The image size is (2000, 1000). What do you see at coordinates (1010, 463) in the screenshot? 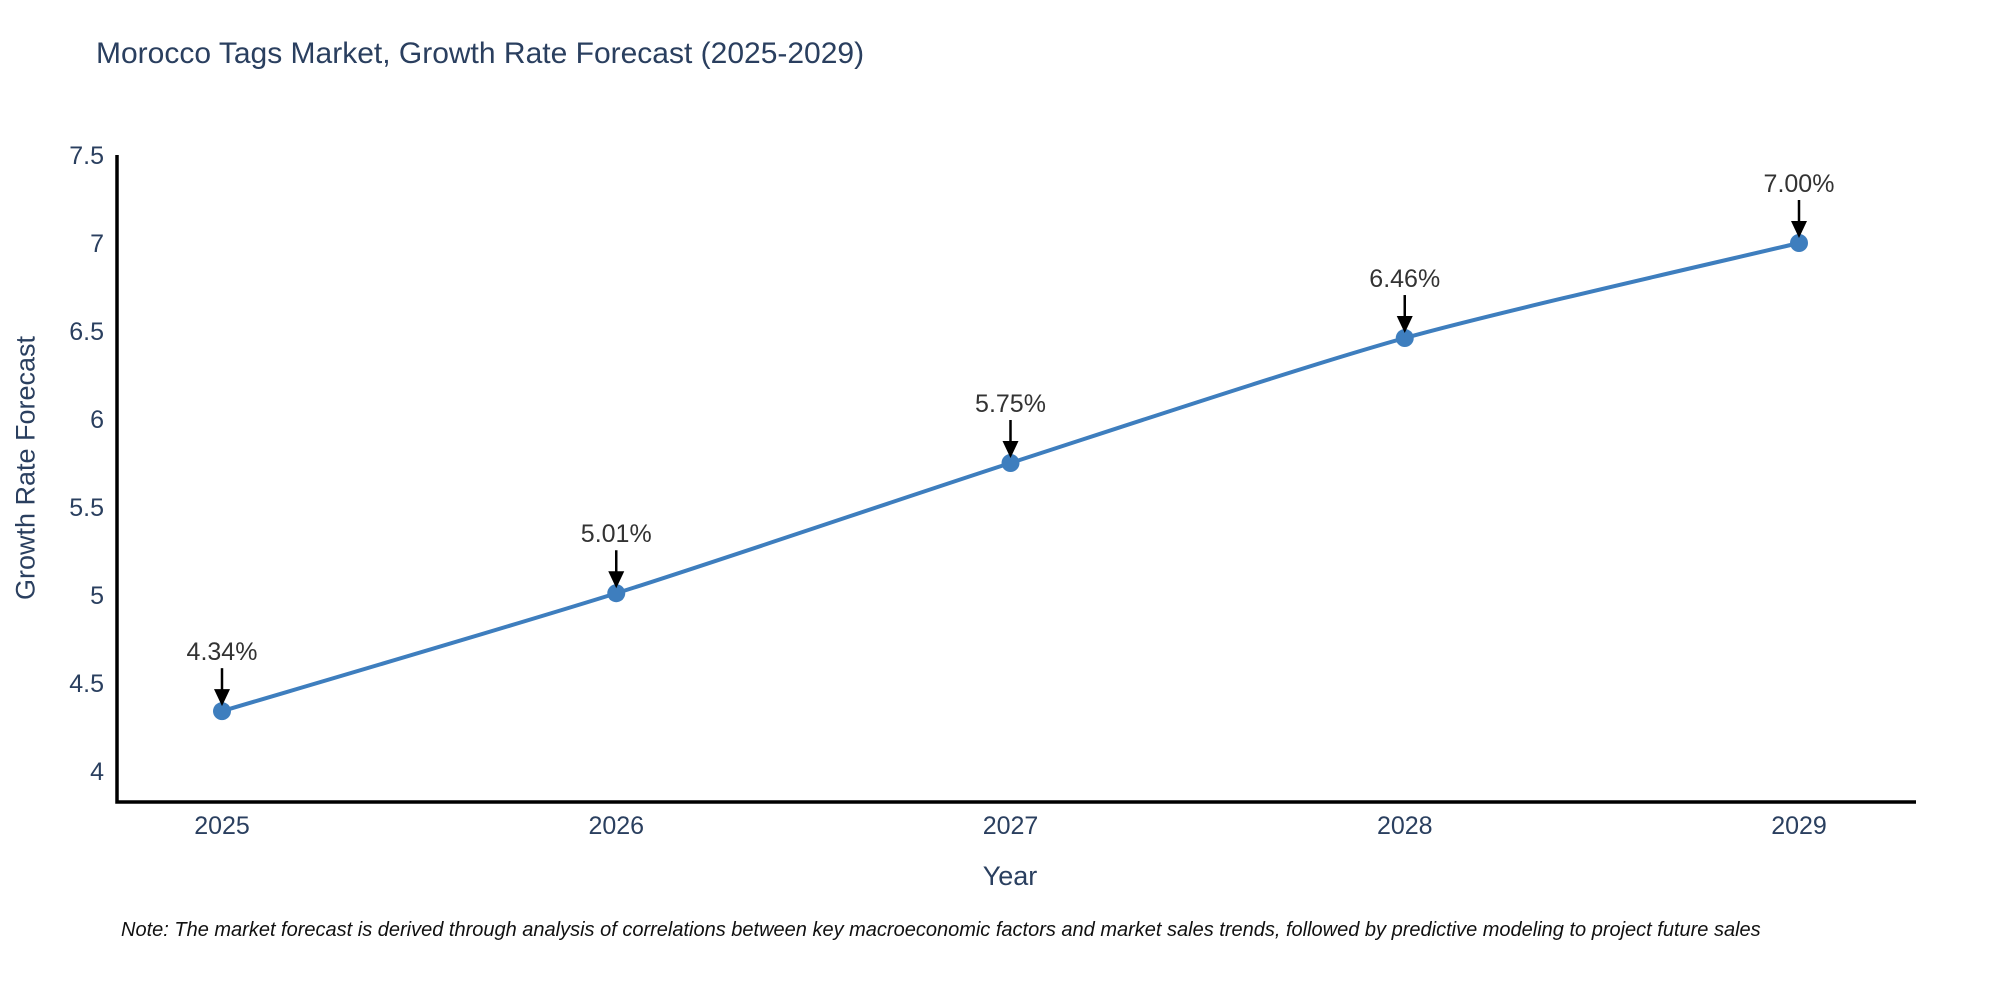
I see `data-point-2027` at bounding box center [1010, 463].